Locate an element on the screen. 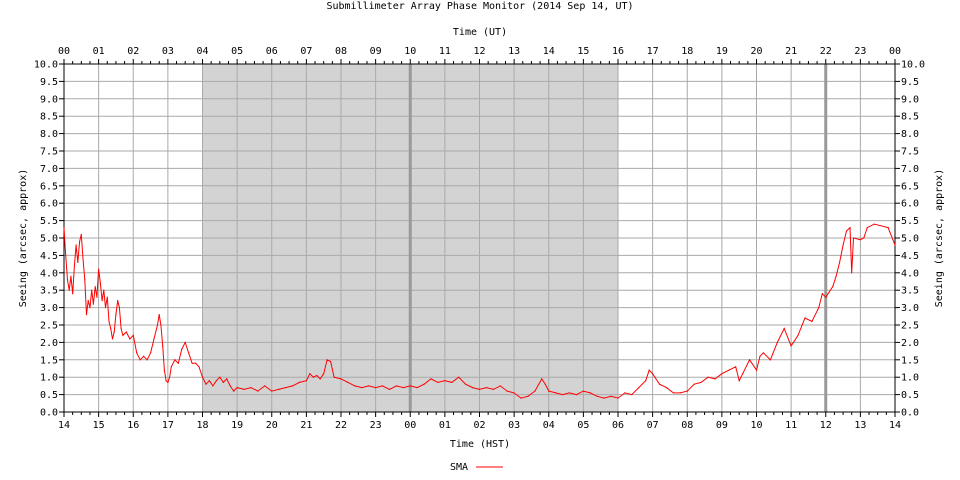 The image size is (960, 480). y-tick-label-right: 6.0 is located at coordinates (910, 204).